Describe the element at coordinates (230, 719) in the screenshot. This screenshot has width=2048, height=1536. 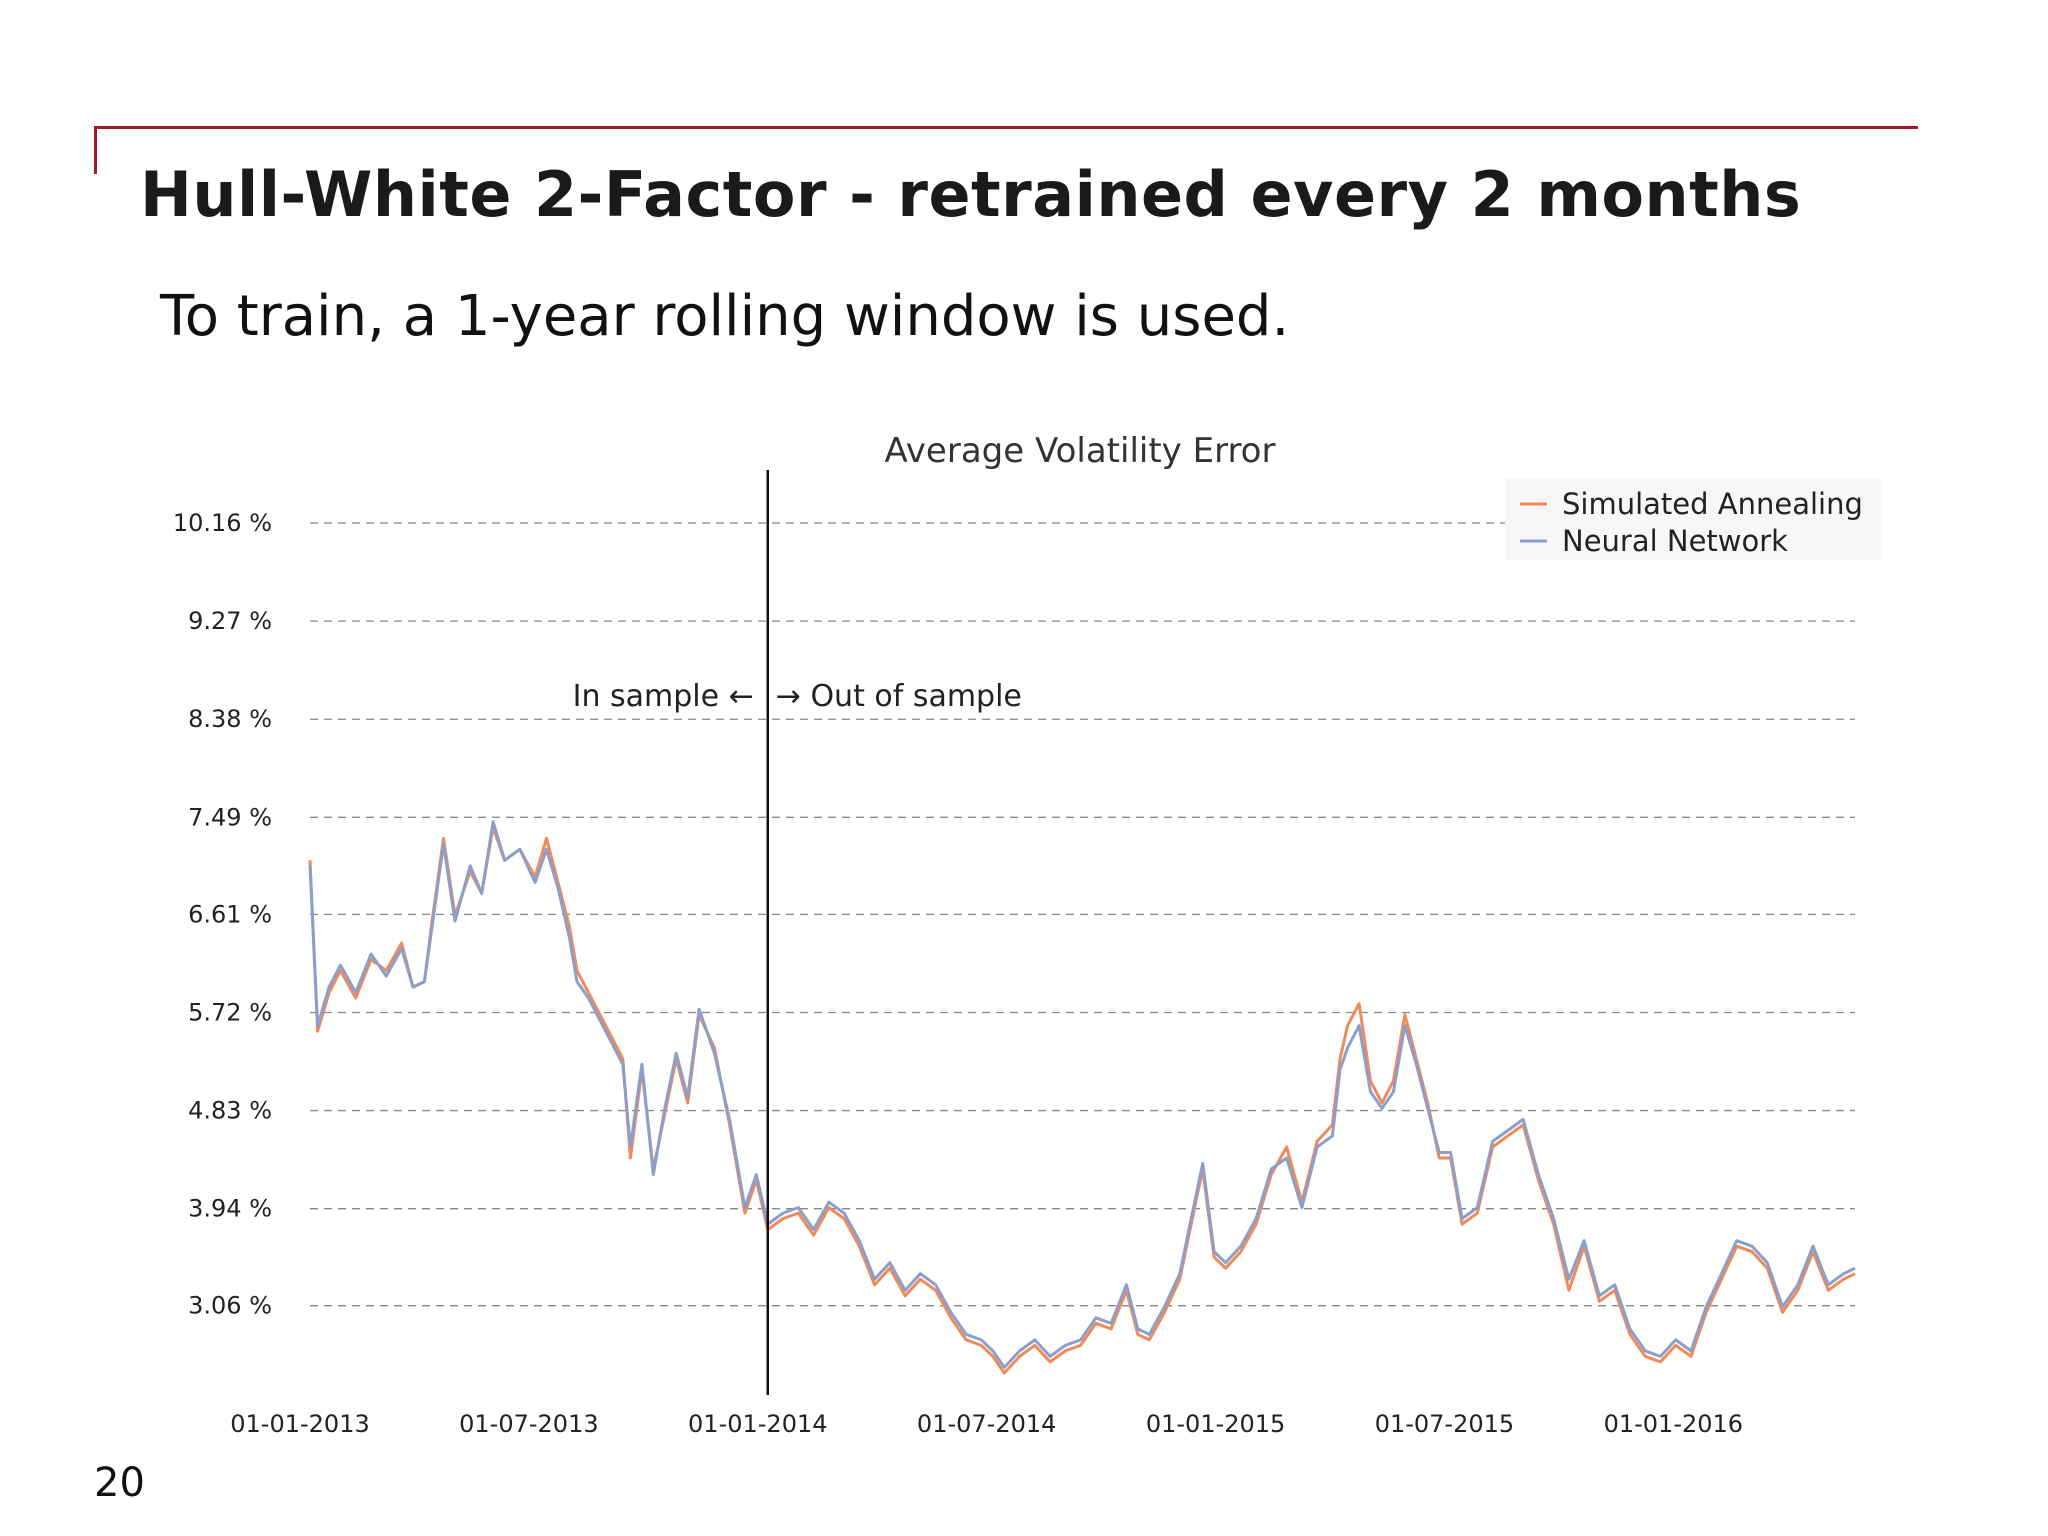
I see `y-tick-label: 8.38 %` at that location.